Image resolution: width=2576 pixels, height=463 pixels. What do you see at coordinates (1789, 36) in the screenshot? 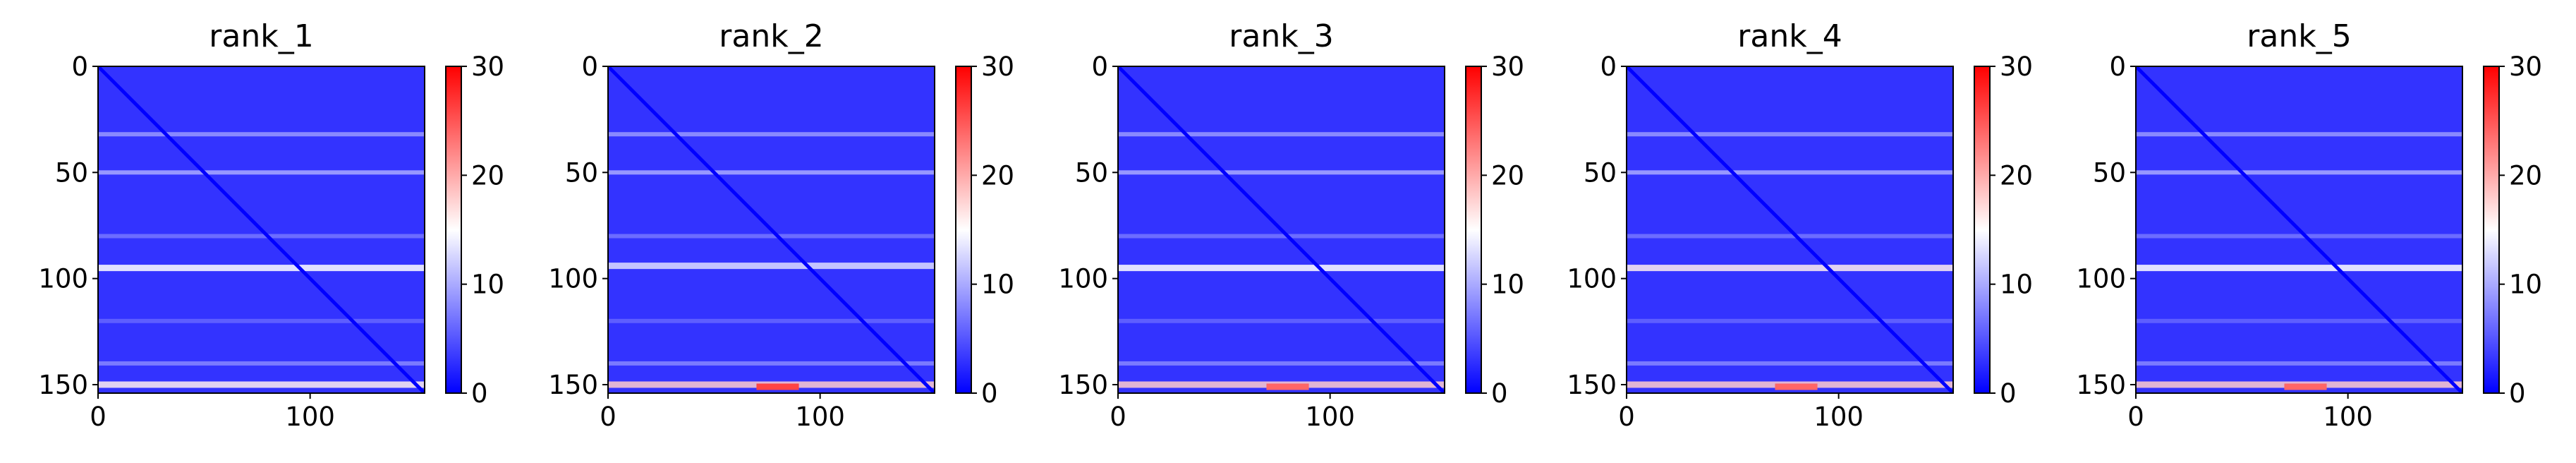
I see `chart-title: rank_4` at bounding box center [1789, 36].